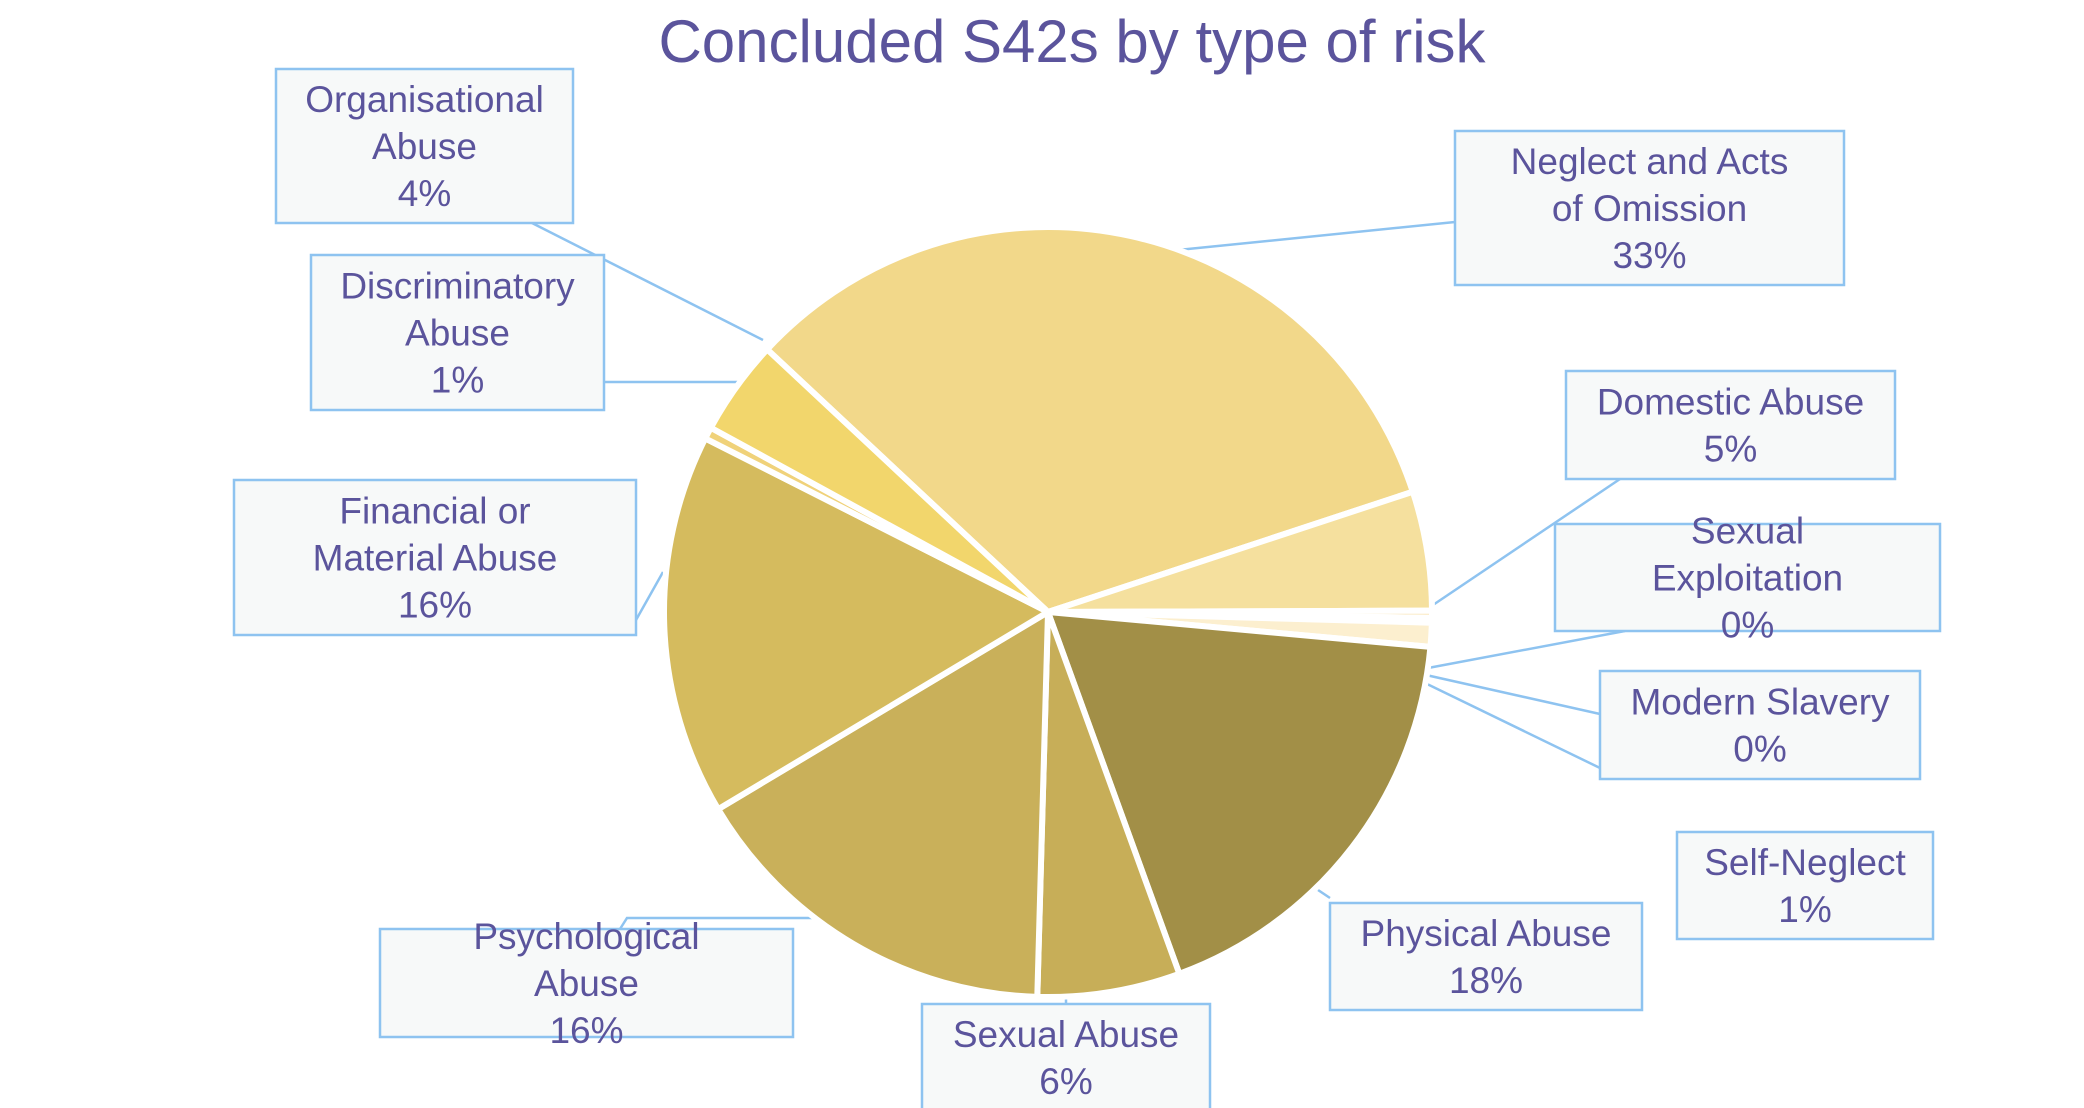  I want to click on data-label-text: Discriminatory Abuse 1%, so click(457, 333).